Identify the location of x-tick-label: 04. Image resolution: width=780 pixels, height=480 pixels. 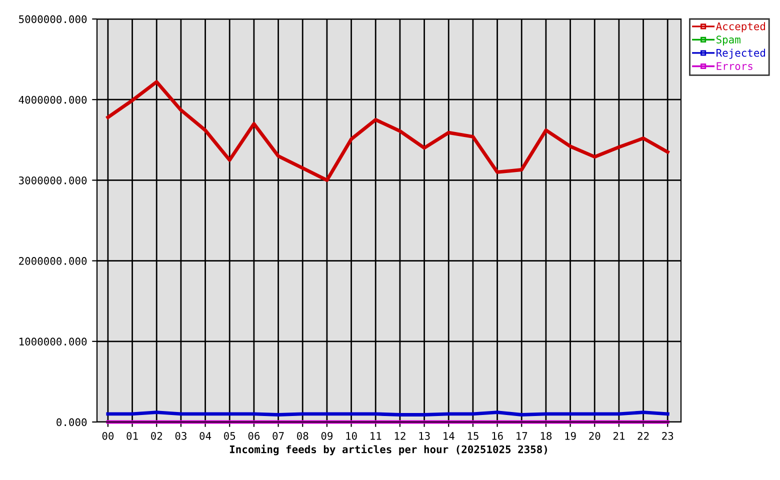
(206, 436).